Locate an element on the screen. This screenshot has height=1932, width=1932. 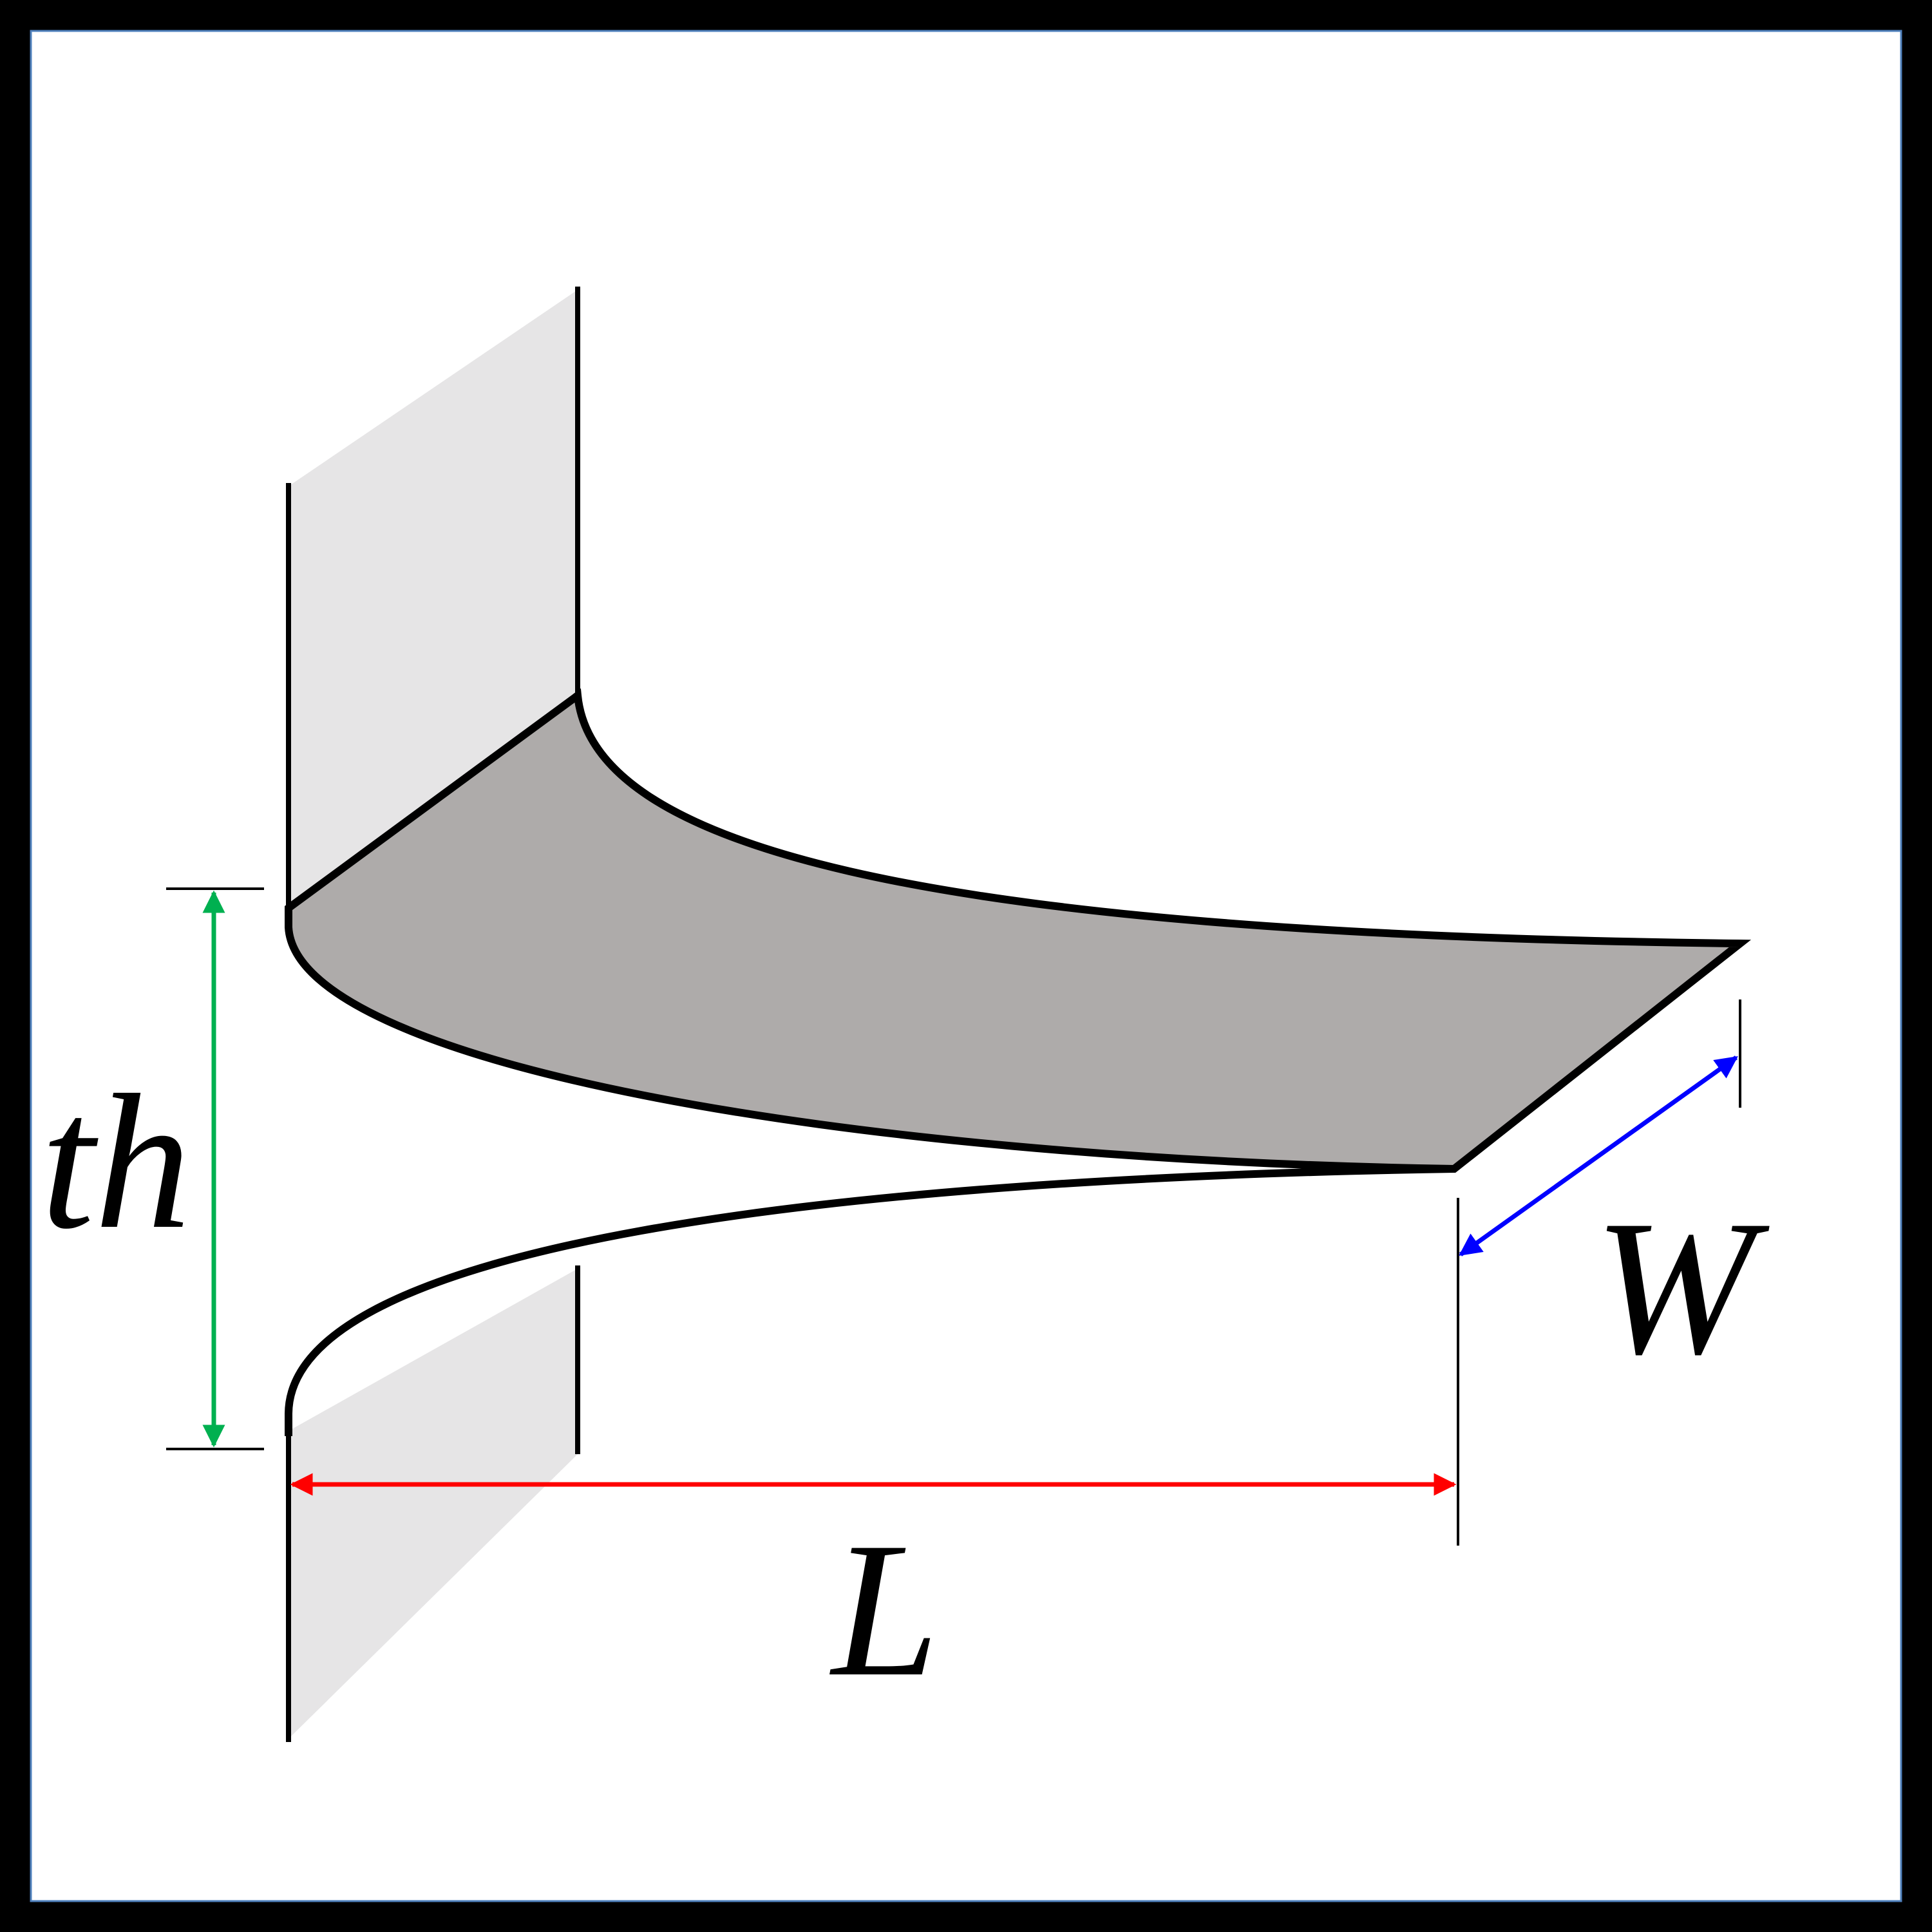
wall-lower-face is located at coordinates (433, 1504).